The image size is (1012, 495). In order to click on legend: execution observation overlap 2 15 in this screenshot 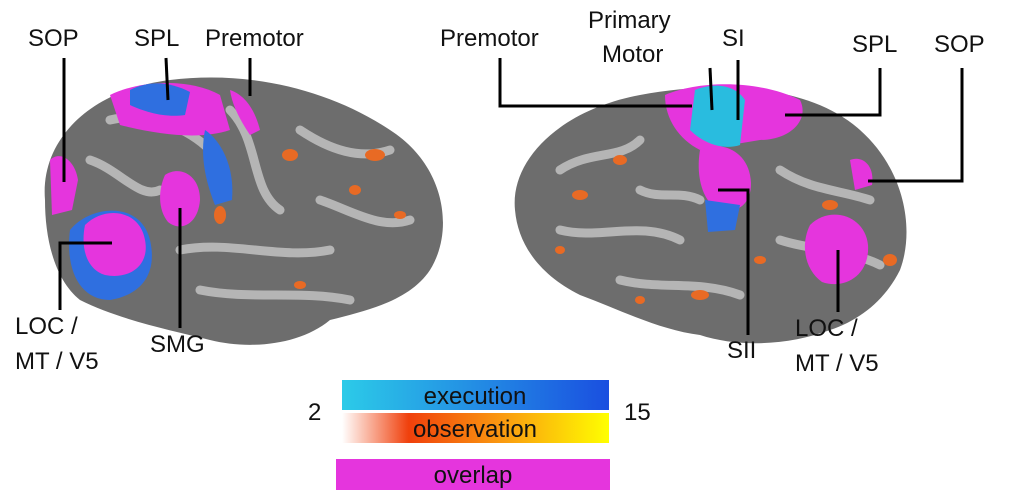, I will do `click(479, 435)`.